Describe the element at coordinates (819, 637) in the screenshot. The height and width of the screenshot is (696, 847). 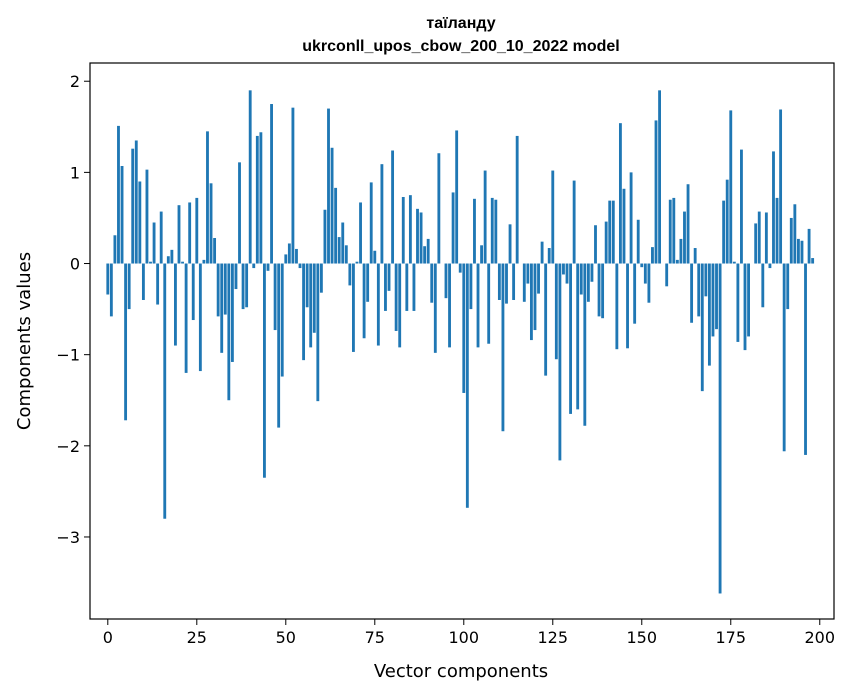
I see `x-tick-label-200: 200` at that location.